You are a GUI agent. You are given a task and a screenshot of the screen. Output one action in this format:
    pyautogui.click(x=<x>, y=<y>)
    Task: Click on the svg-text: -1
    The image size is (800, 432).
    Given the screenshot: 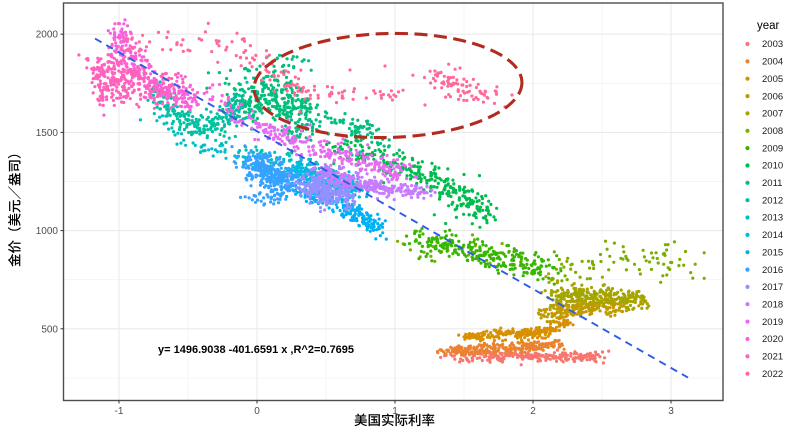 What is the action you would take?
    pyautogui.click(x=119, y=411)
    